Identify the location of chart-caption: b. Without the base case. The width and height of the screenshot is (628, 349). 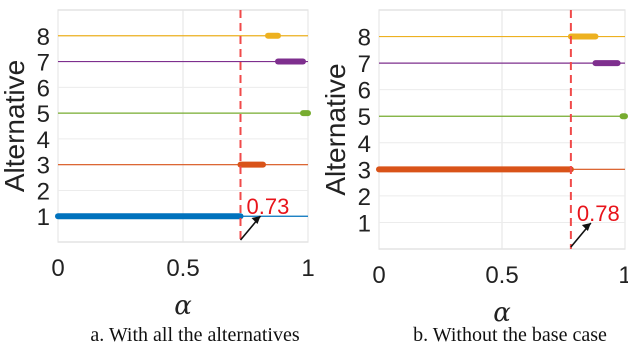
(510, 335).